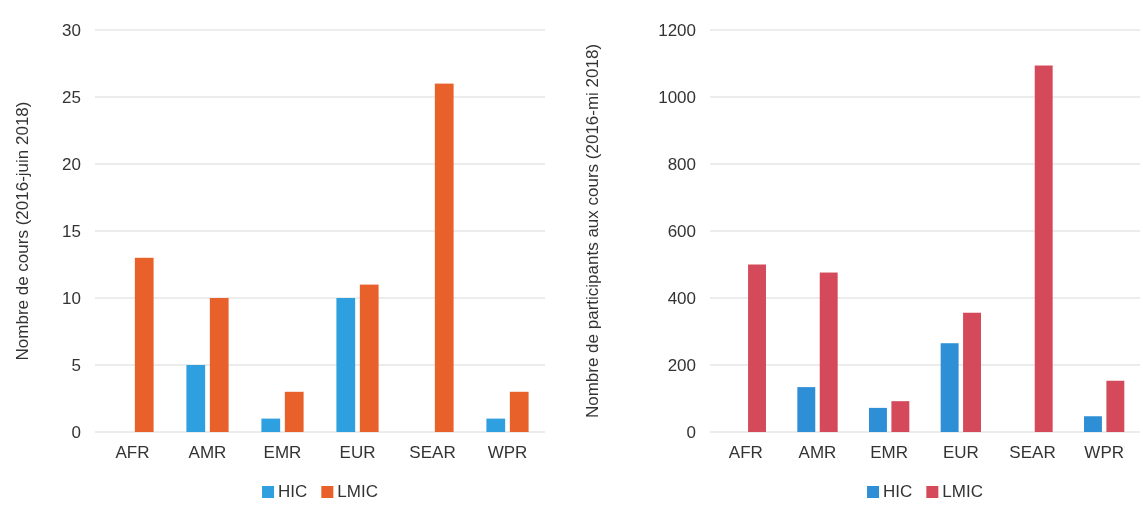 The image size is (1143, 506). I want to click on y-tick-label: 1000, so click(677, 97).